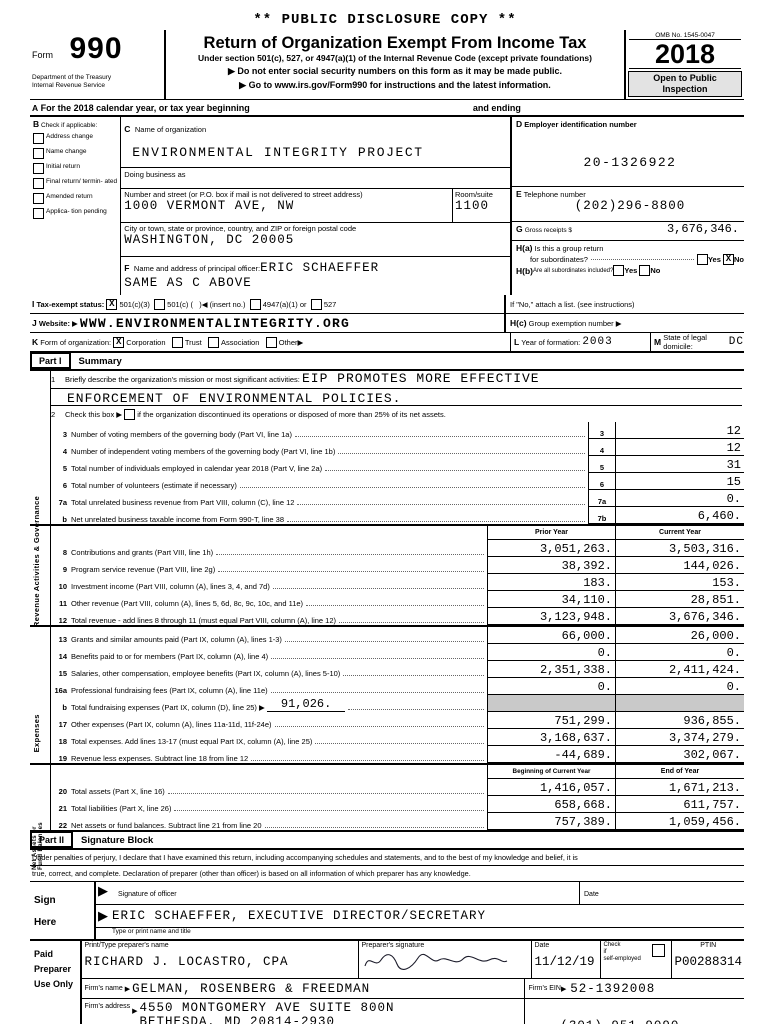  I want to click on part2-tag: Part II, so click(52, 840).